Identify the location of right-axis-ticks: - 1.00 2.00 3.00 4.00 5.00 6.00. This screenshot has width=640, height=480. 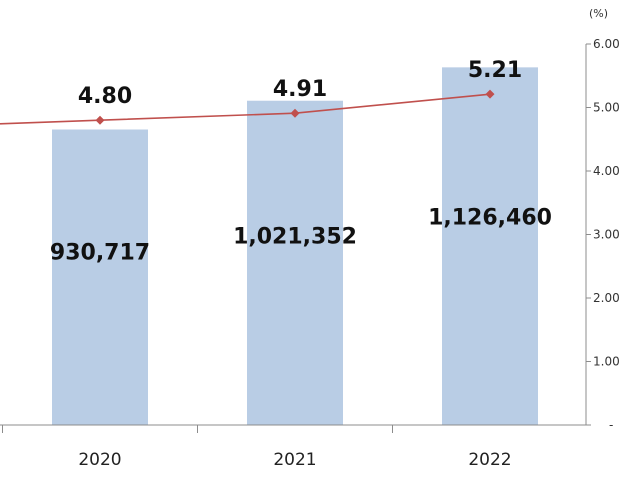
(603, 234).